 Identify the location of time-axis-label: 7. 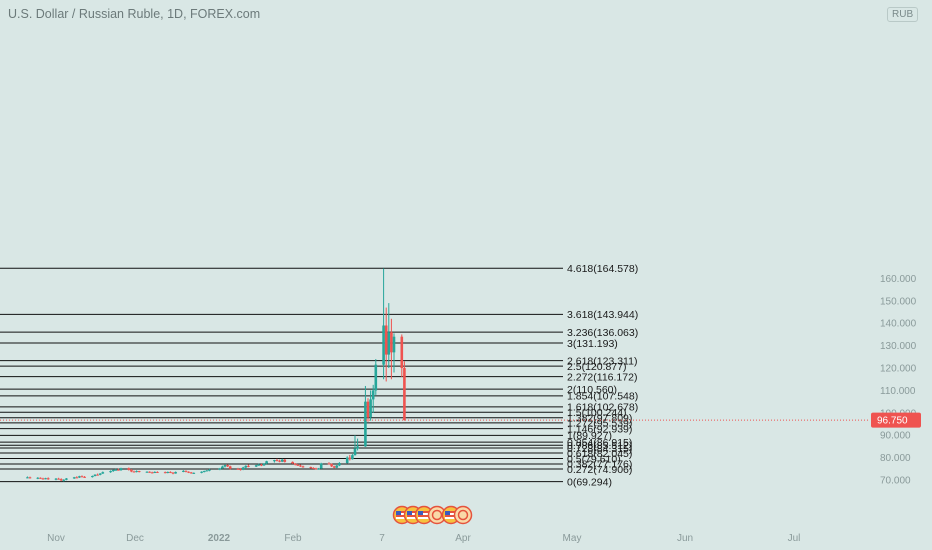
(382, 538).